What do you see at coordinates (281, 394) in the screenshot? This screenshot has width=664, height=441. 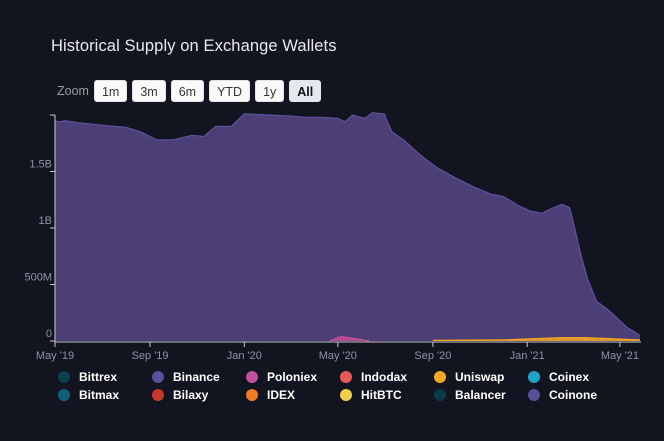 I see `legend-label: IDEX` at bounding box center [281, 394].